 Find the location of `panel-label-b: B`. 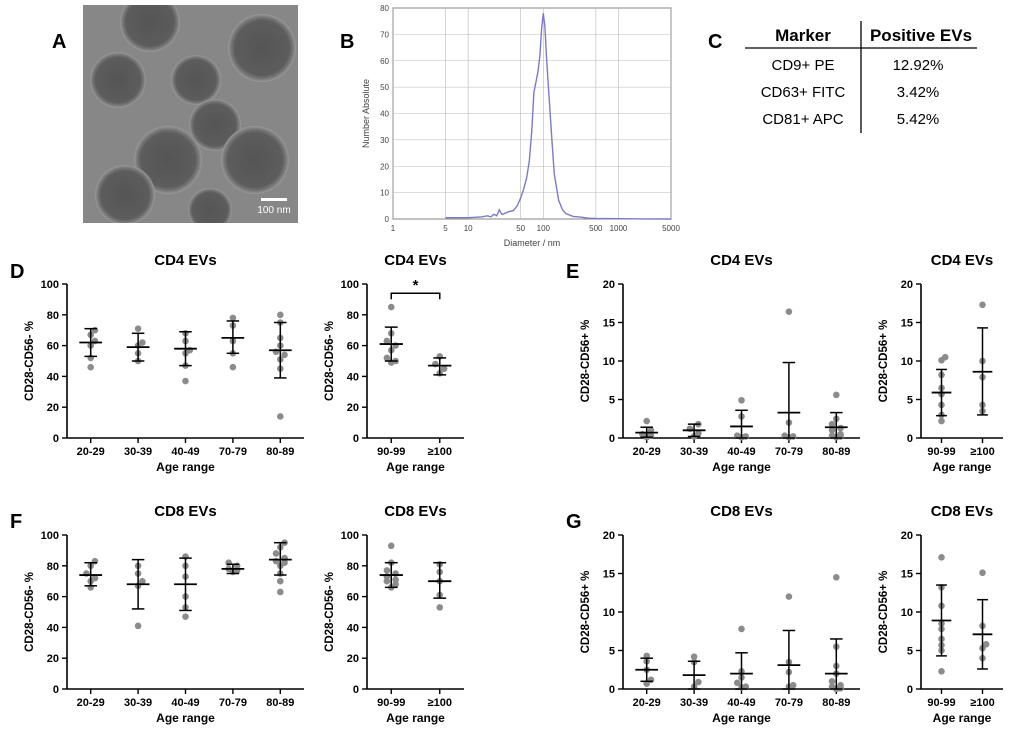

panel-label-b: B is located at coordinates (347, 42).